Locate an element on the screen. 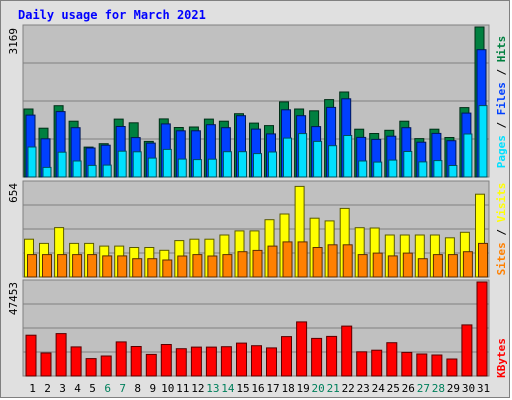 The width and height of the screenshot is (512, 400). legend-pages: Pages is located at coordinates (501, 151).